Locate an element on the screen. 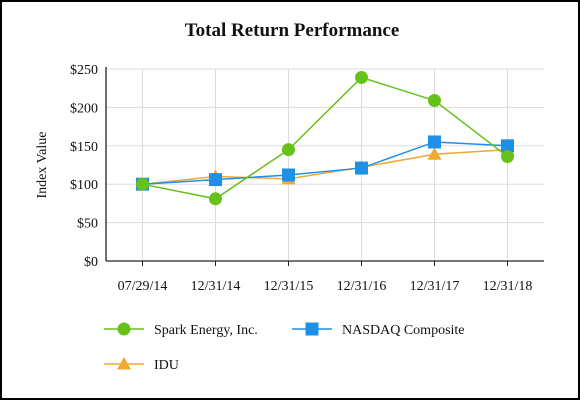  series-nasdaq-composite is located at coordinates (325, 163).